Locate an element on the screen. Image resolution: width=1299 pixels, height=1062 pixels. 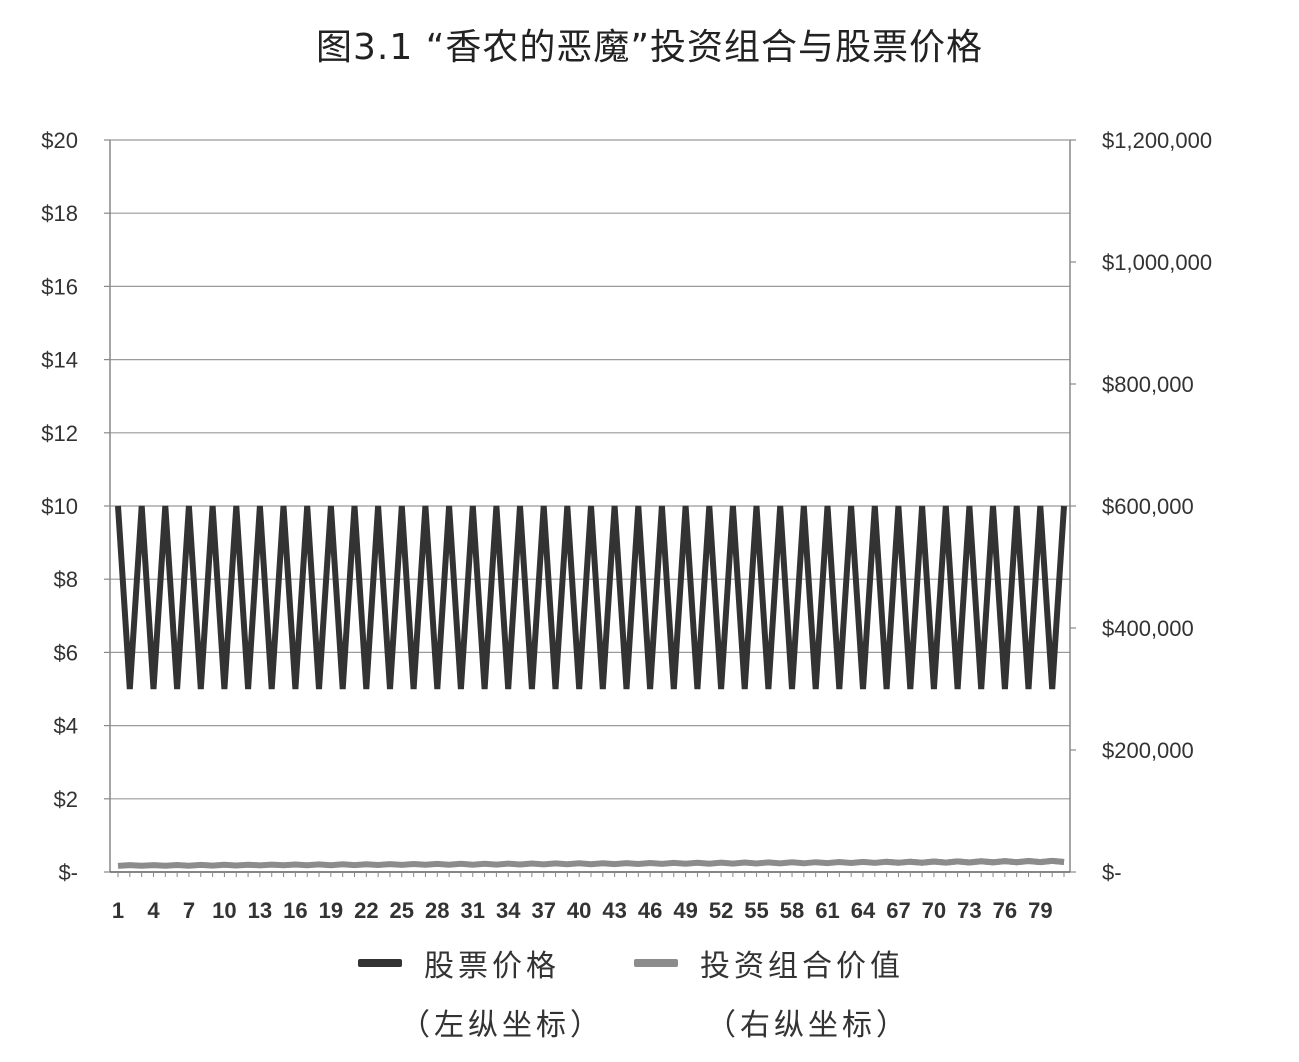
left-tick-label: $20 is located at coordinates (59, 140).